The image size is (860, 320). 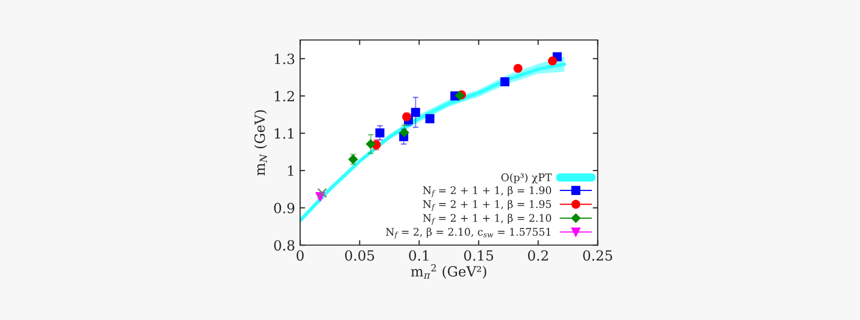 I want to click on y-tick-label: 1.2, so click(x=284, y=96).